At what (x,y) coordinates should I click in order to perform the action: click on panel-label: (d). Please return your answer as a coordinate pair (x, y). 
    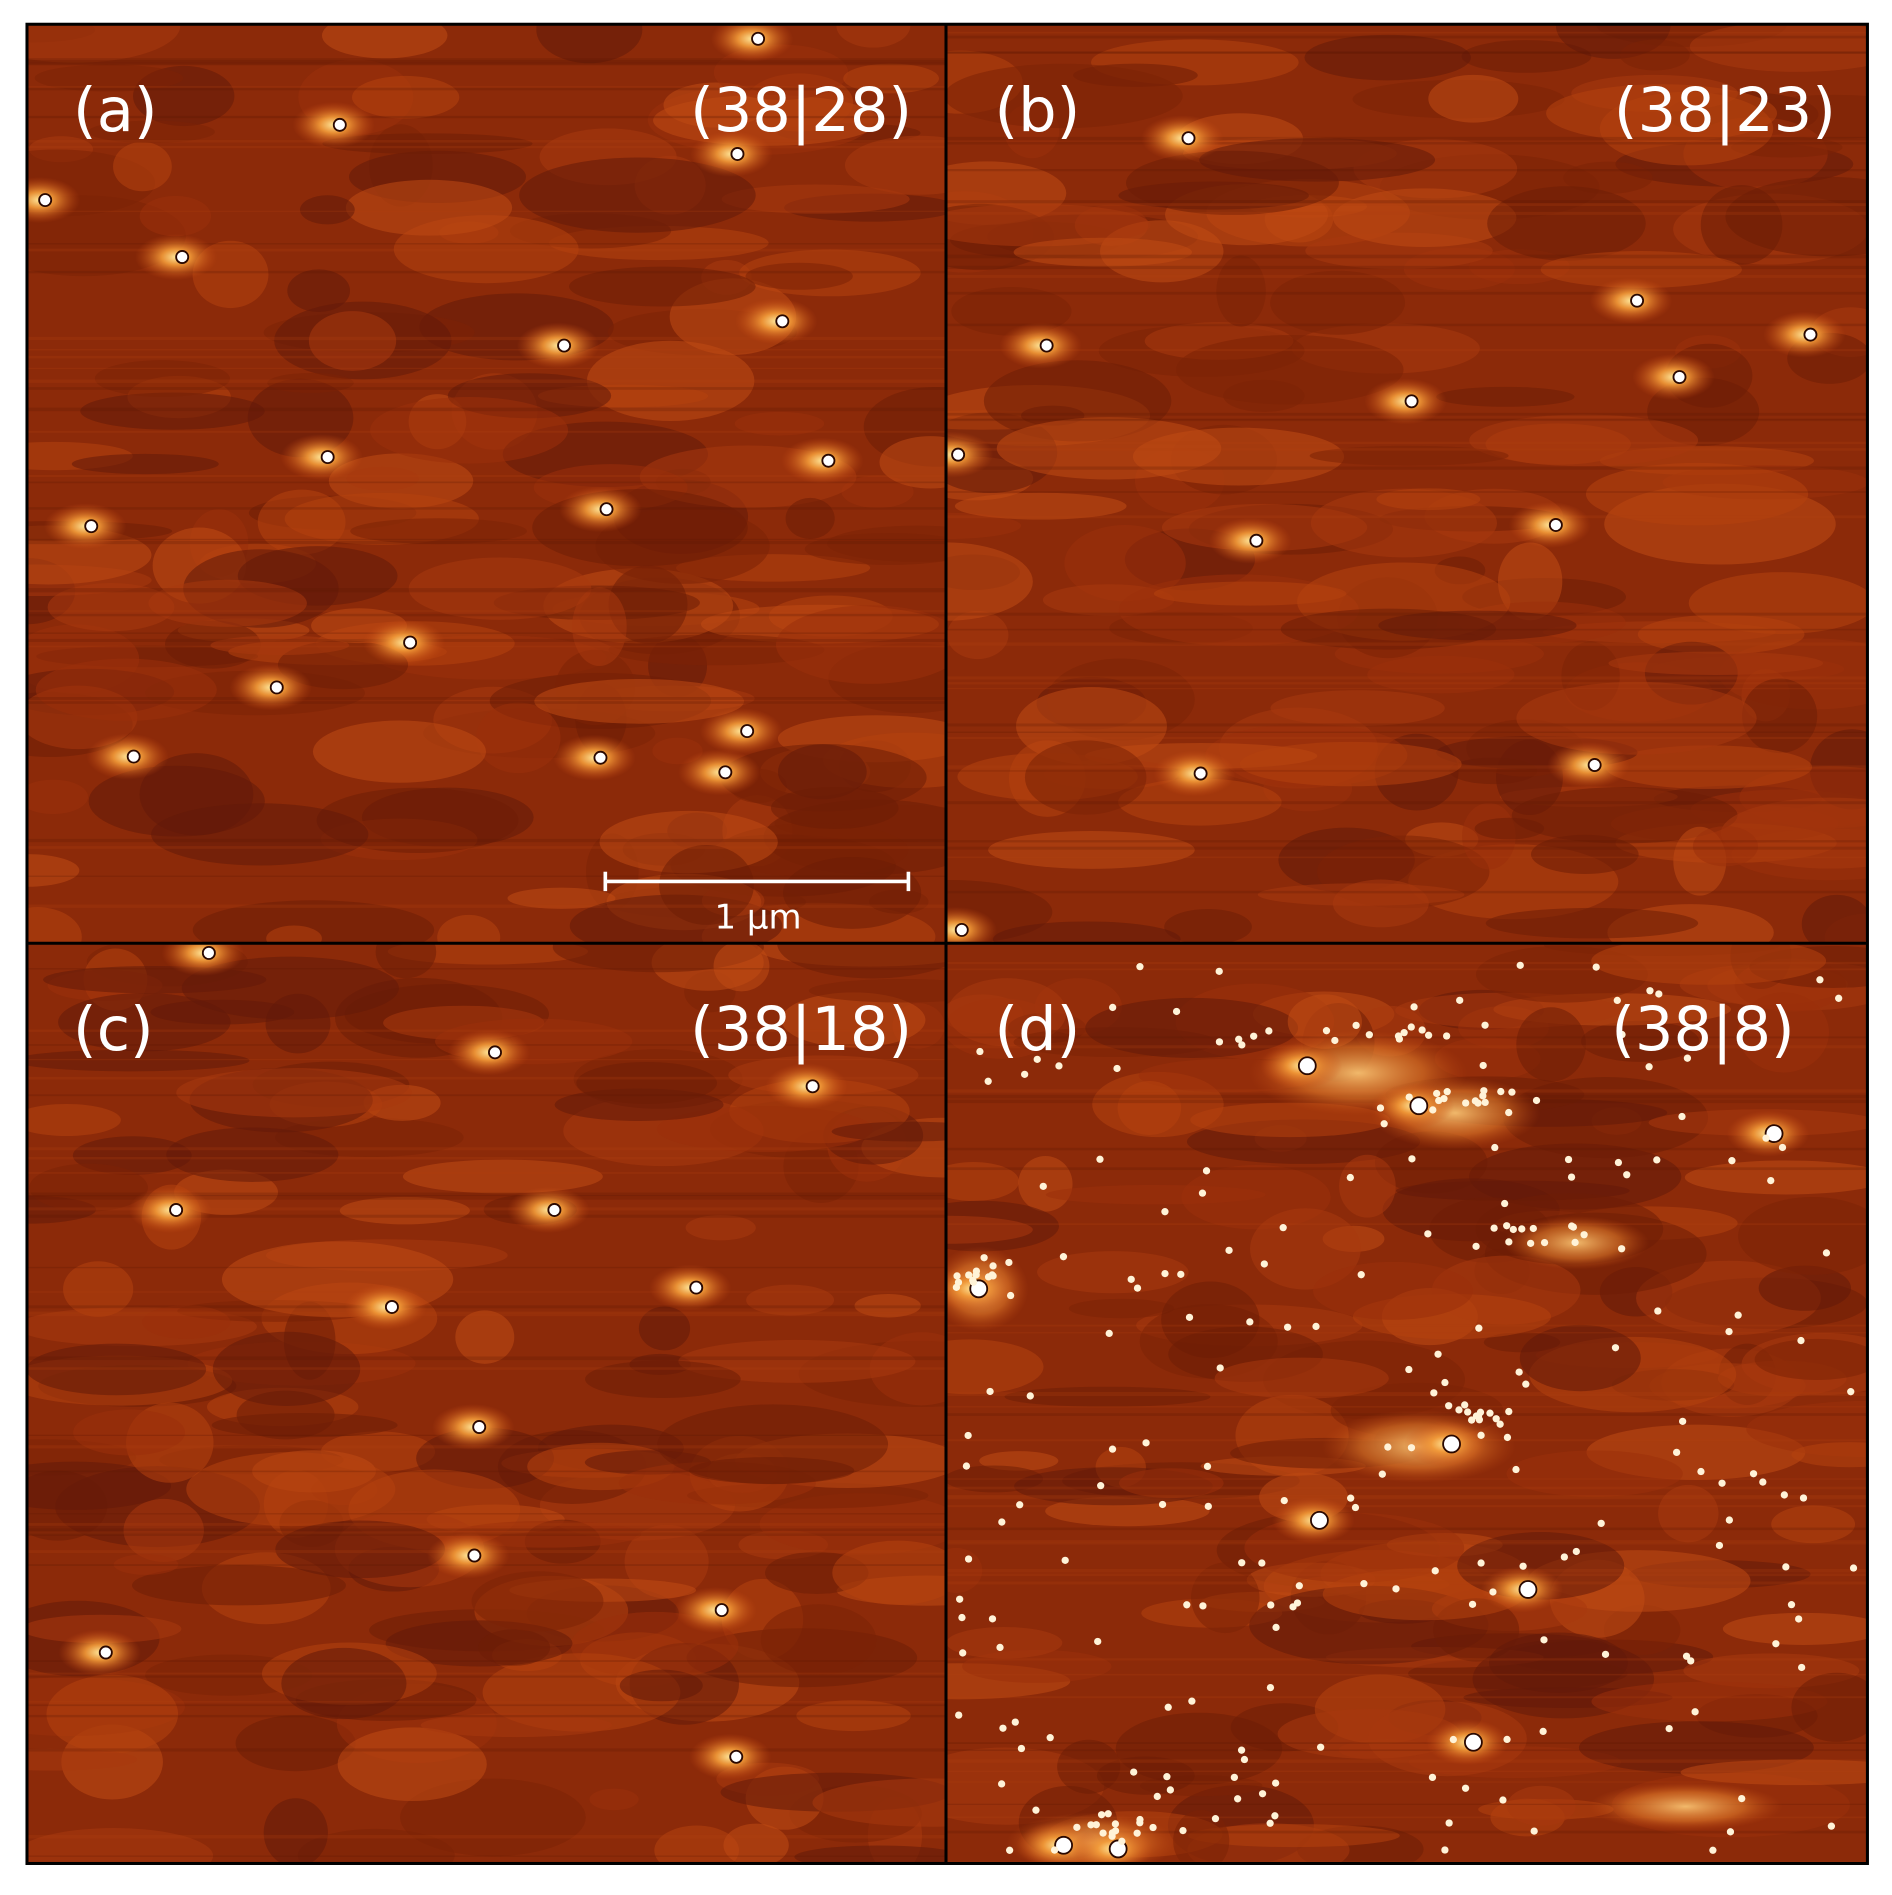
    Looking at the image, I should click on (1037, 1030).